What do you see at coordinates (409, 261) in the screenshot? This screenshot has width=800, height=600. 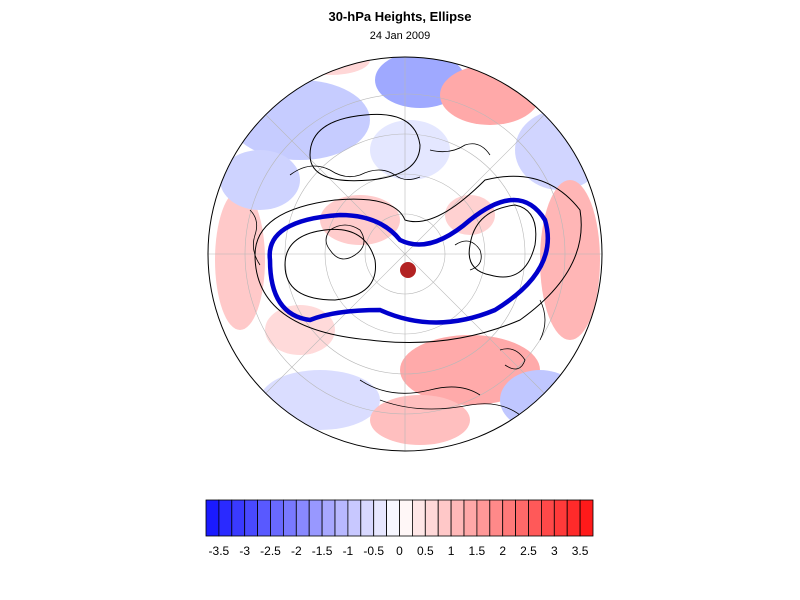 I see `vortex-ellipse-contour` at bounding box center [409, 261].